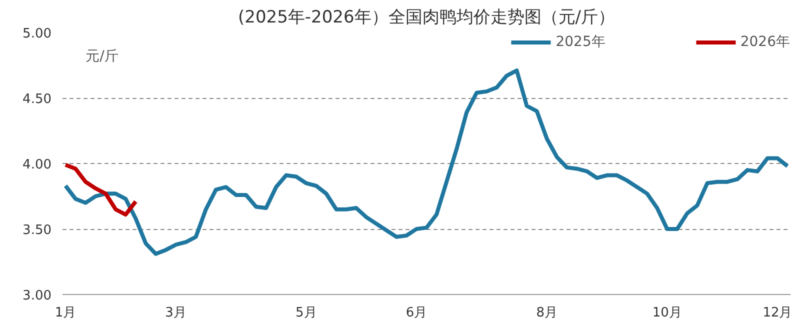 This screenshot has width=812, height=324. Describe the element at coordinates (65, 313) in the screenshot. I see `x-tick-label: 1月` at that location.